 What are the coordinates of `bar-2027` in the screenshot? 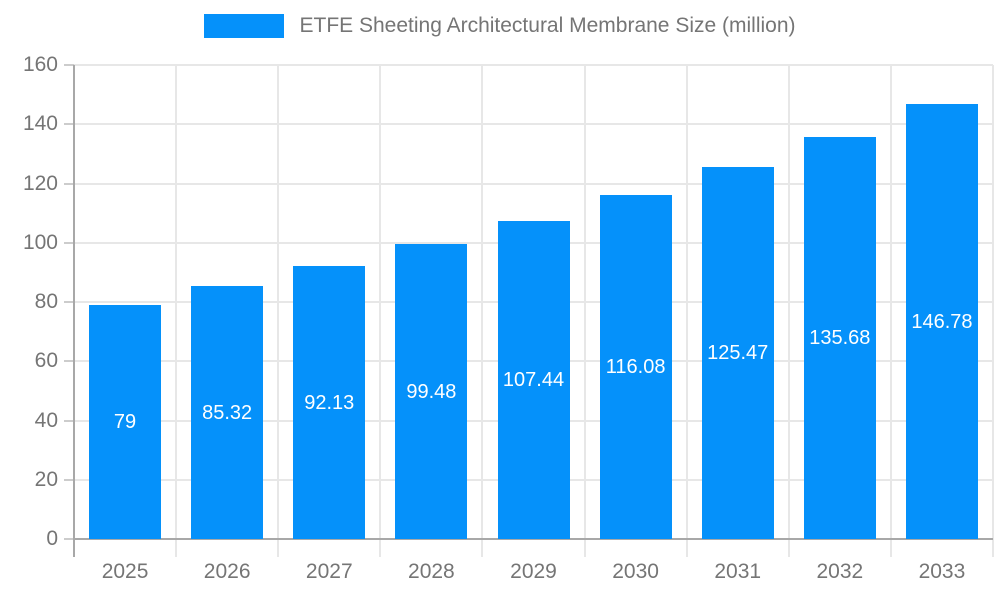 It's located at (329, 402).